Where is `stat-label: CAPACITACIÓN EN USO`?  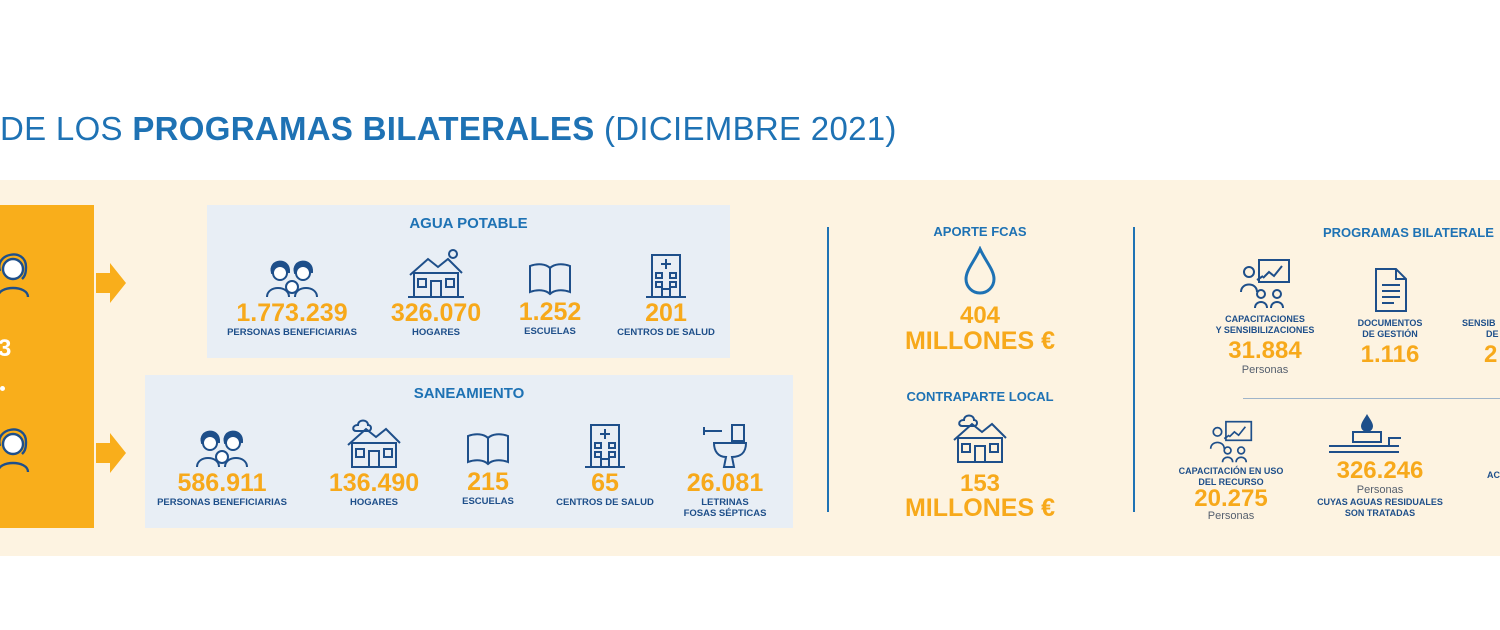 stat-label: CAPACITACIÓN EN USO is located at coordinates (1231, 471).